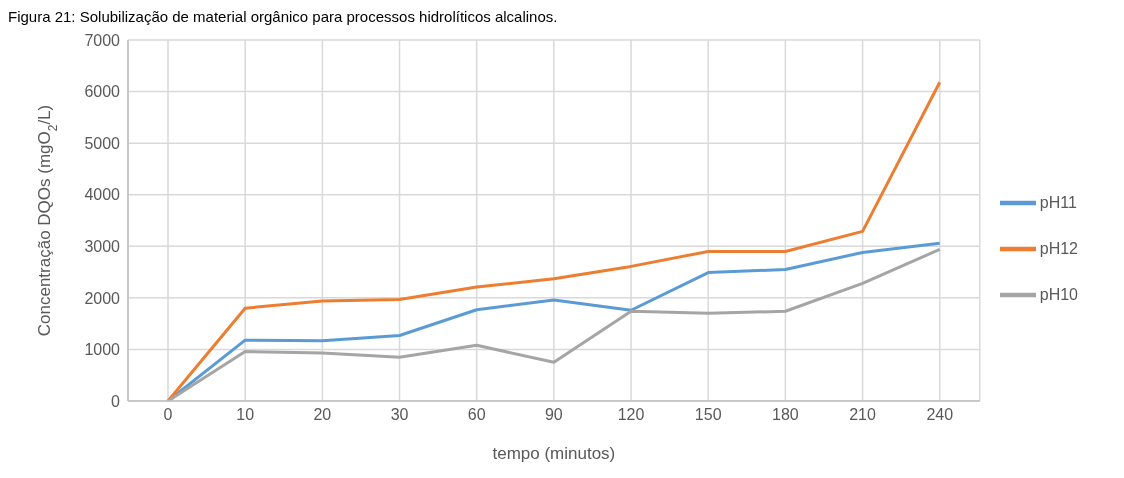 This screenshot has width=1124, height=478. I want to click on y-tick-label: 0, so click(116, 401).